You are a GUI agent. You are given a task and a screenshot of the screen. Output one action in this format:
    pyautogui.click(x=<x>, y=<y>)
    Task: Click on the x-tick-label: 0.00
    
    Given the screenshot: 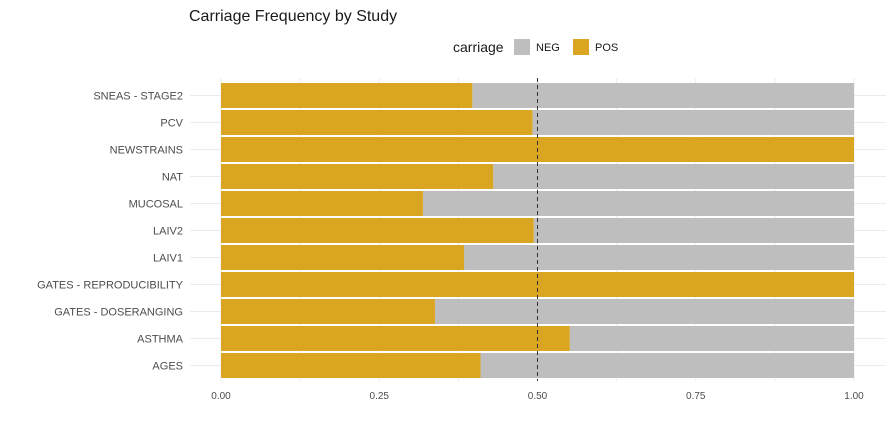 What is the action you would take?
    pyautogui.click(x=221, y=396)
    